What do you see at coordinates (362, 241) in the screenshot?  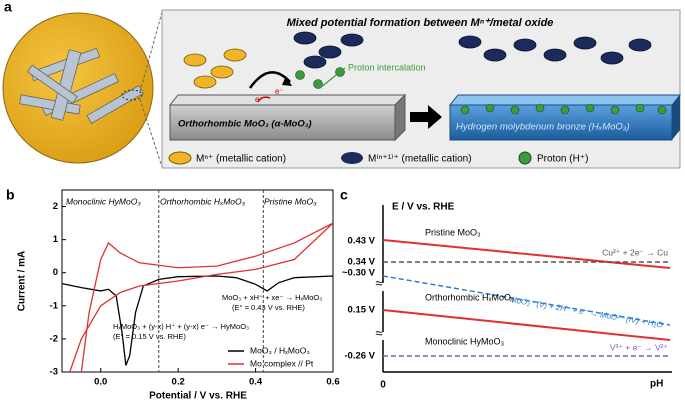 I see `level-label: 0.43 V` at bounding box center [362, 241].